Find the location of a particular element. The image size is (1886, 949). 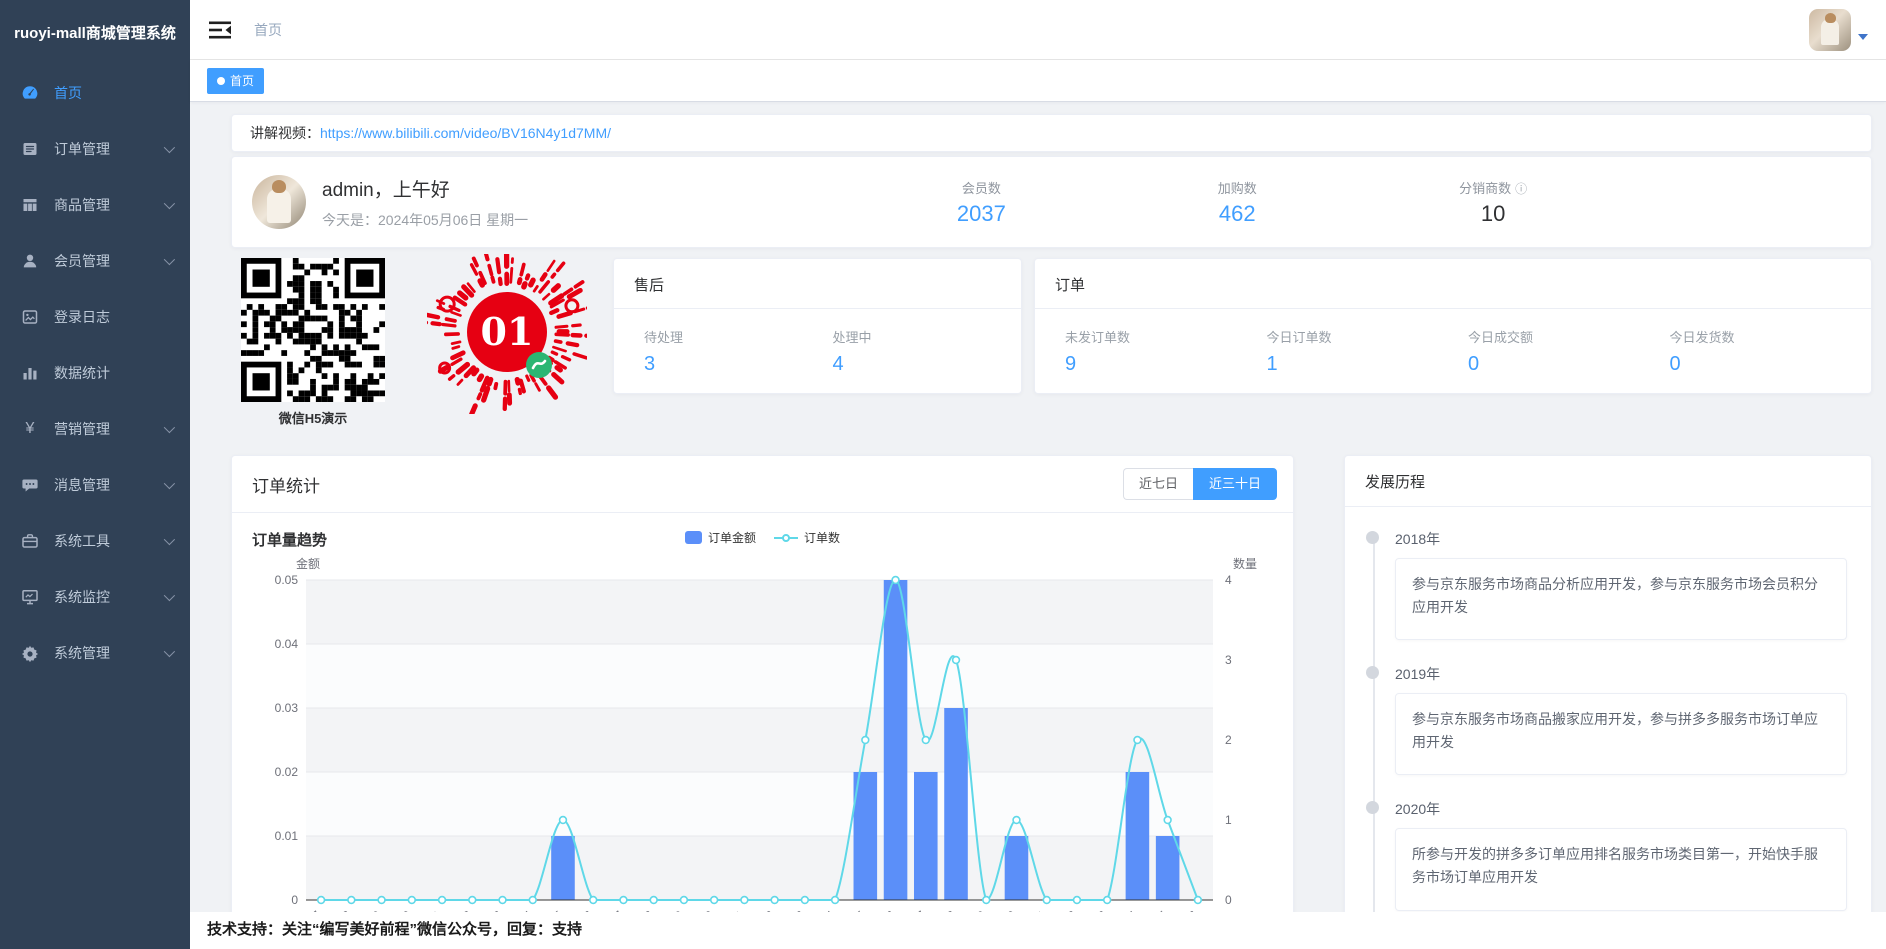

timeline-year: 2018年 is located at coordinates (1418, 539).